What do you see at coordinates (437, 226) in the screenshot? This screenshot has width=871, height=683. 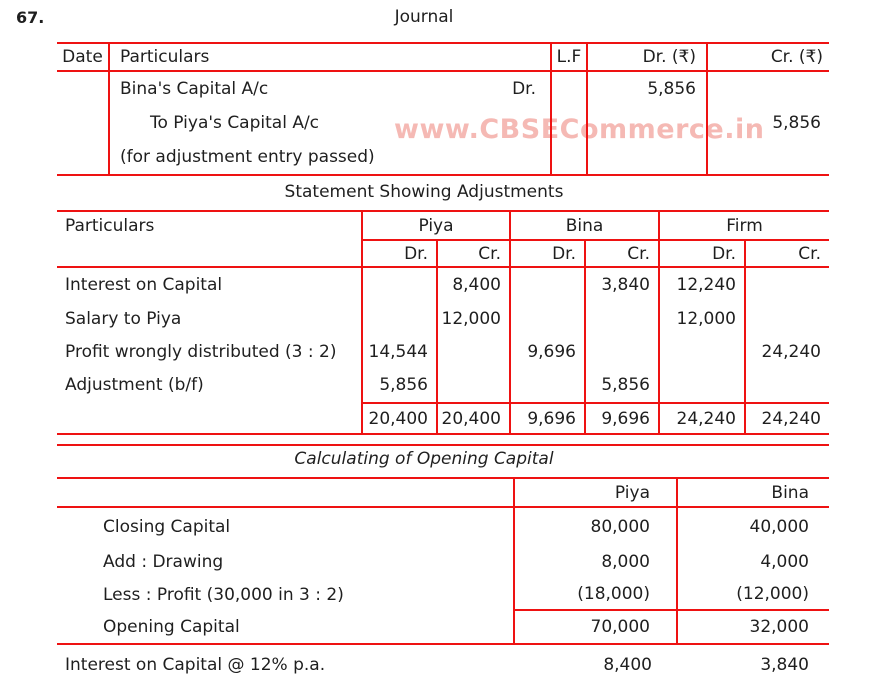 I see `statement-header-piya: Piya` at bounding box center [437, 226].